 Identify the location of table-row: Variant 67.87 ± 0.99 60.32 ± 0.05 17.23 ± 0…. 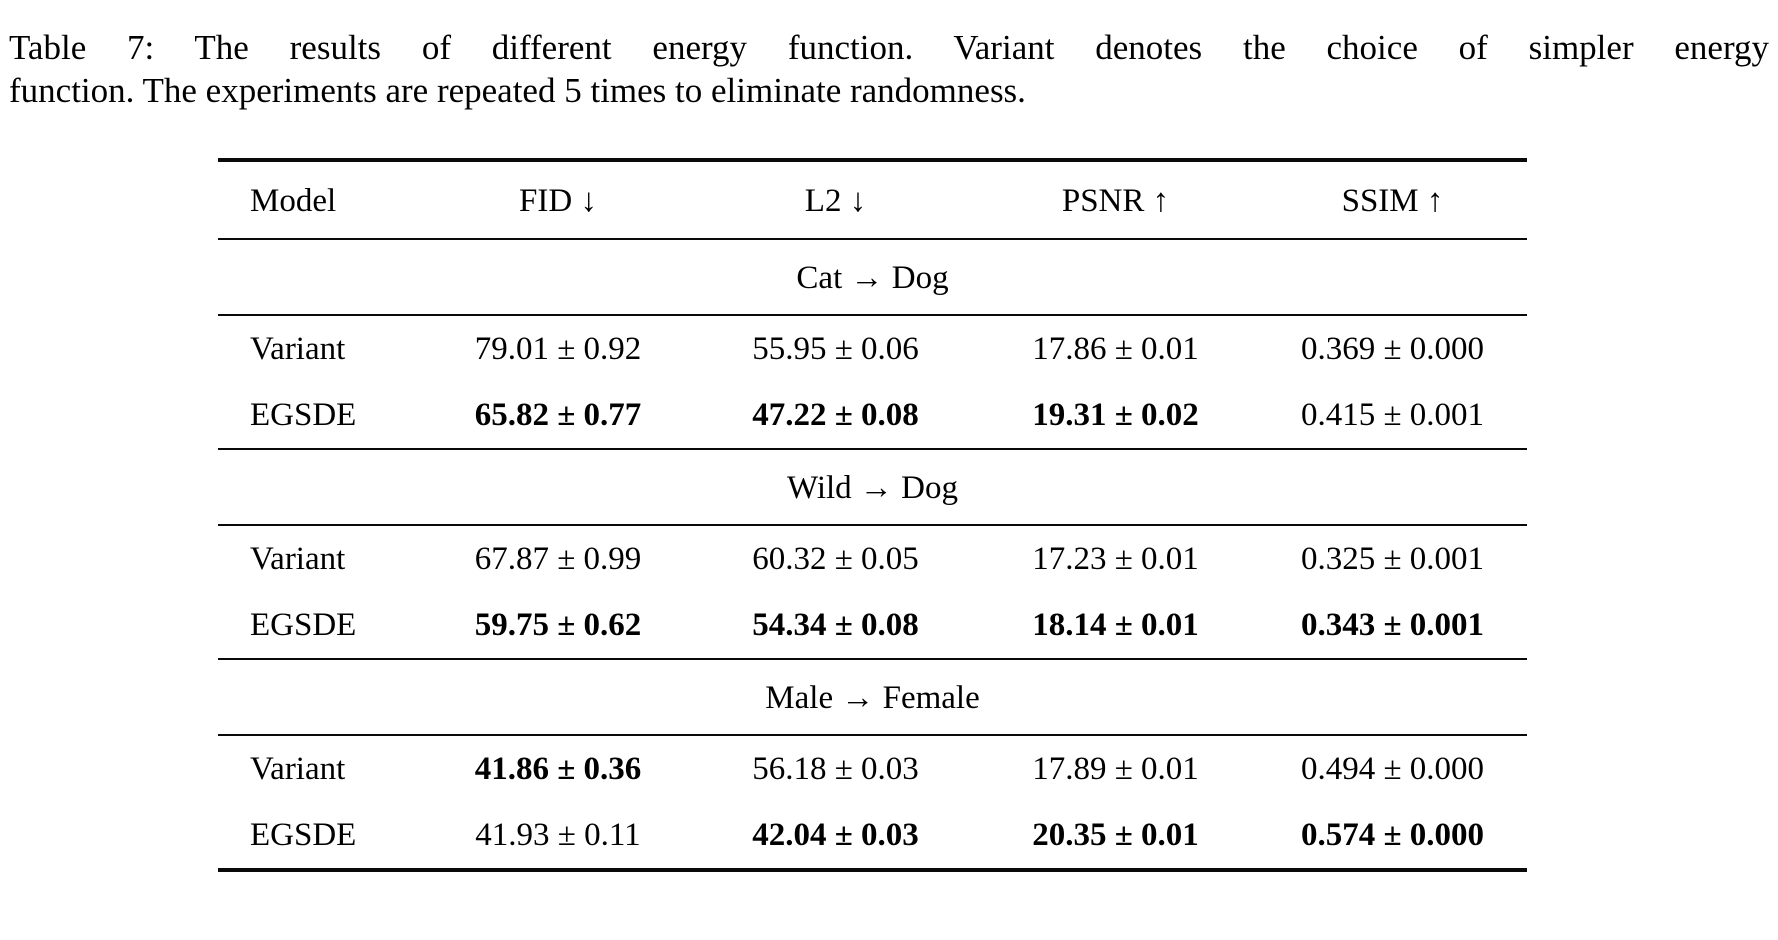
(872, 558).